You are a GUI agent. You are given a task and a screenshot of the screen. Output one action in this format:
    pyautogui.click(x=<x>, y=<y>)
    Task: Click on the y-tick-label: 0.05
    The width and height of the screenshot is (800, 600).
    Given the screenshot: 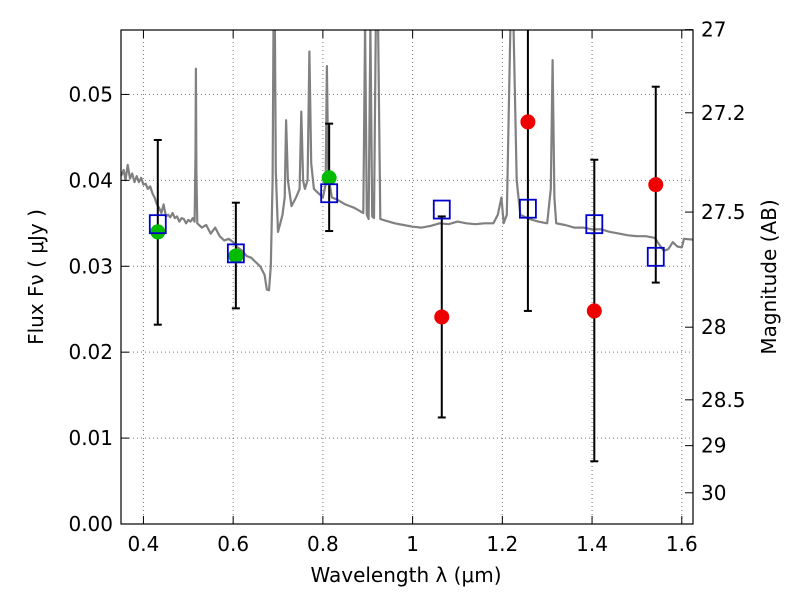 What is the action you would take?
    pyautogui.click(x=90, y=94)
    